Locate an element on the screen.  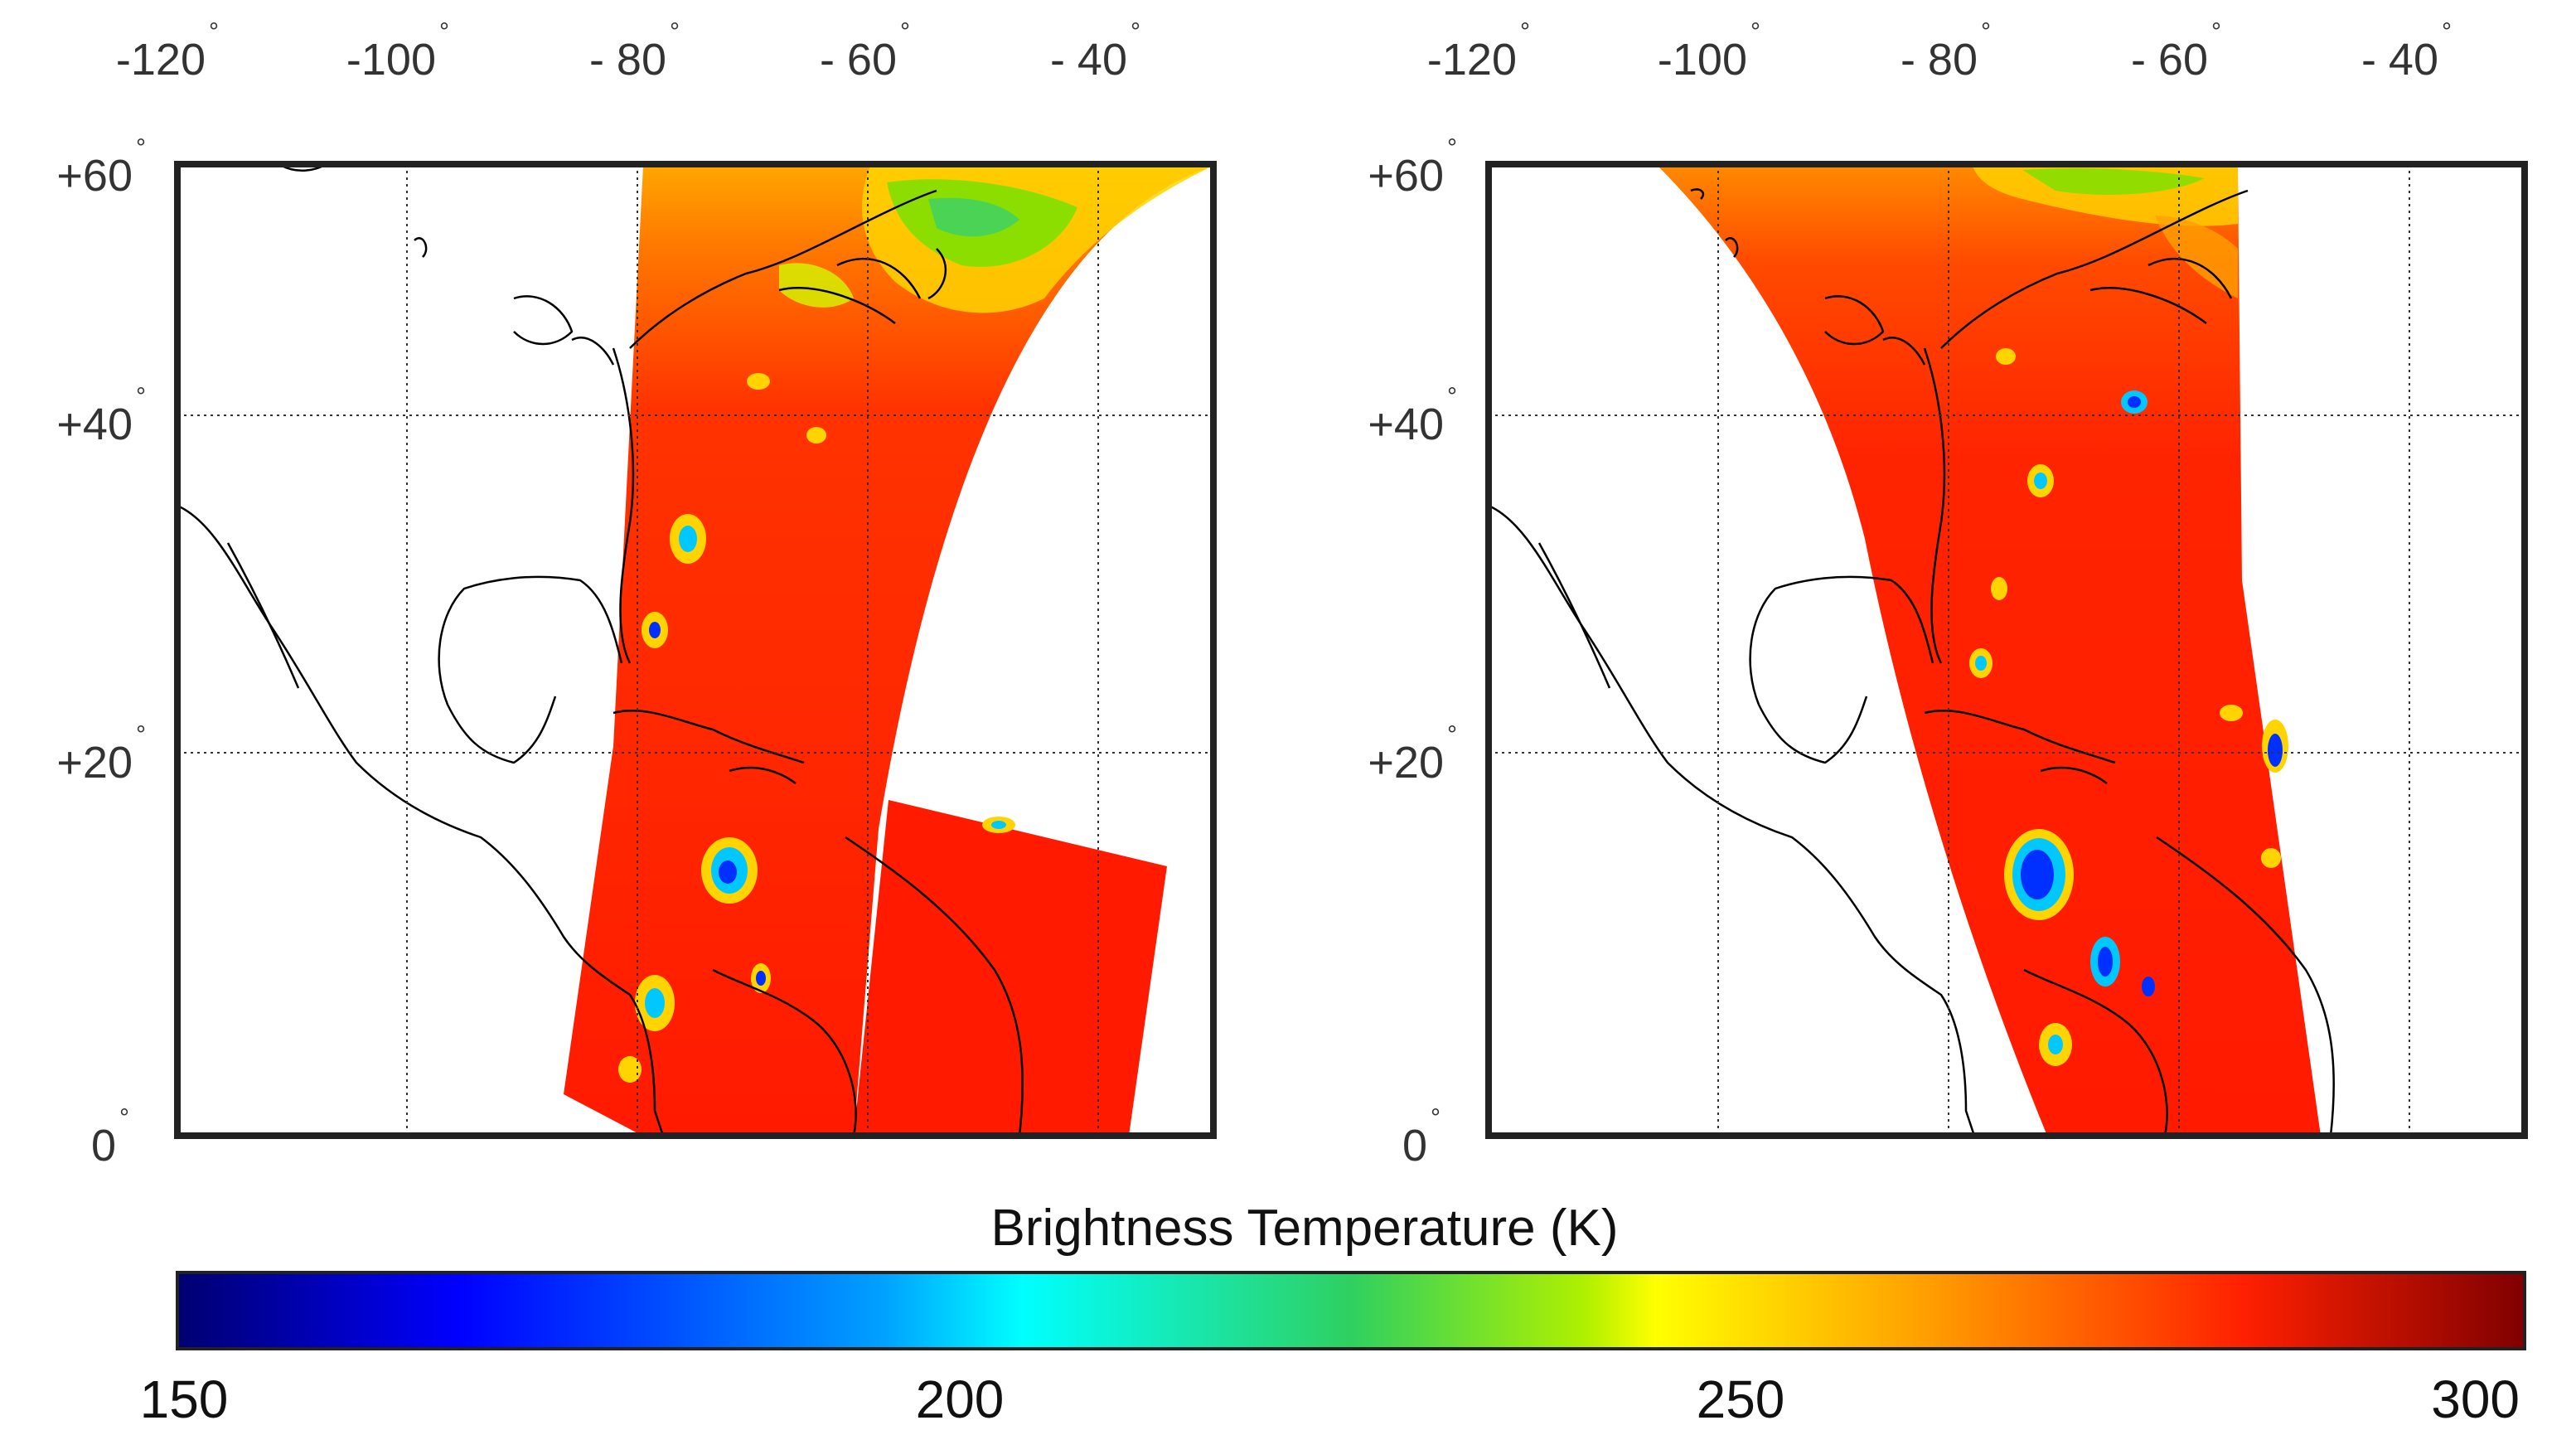
colorbar-tick-label: 200 is located at coordinates (961, 1399).